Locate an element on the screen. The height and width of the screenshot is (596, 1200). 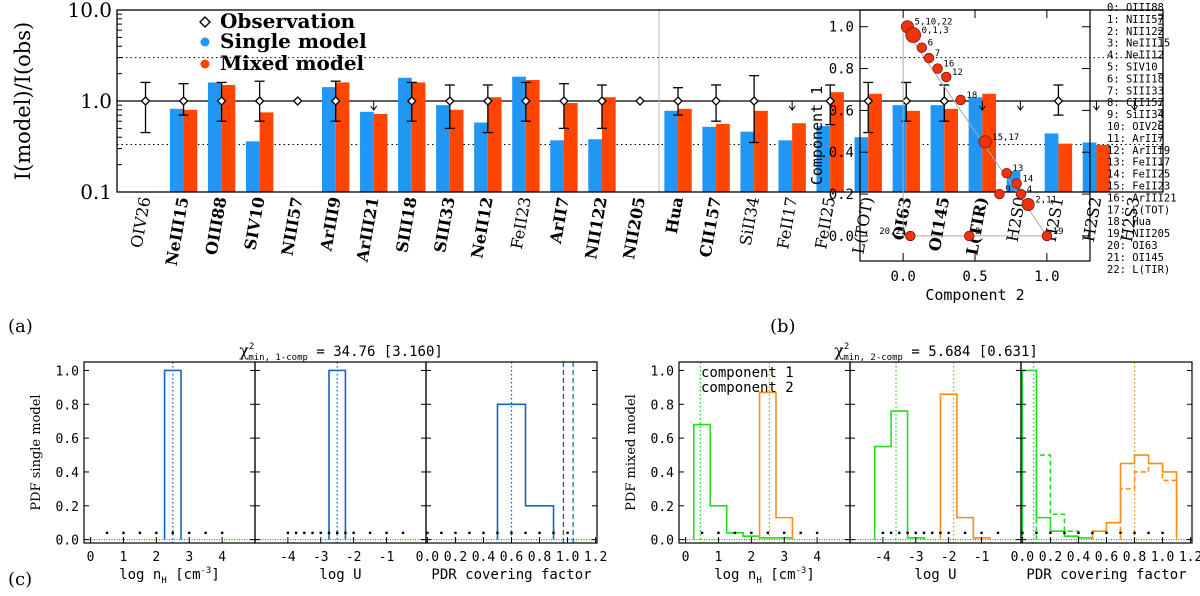
x-axis-label: log U is located at coordinates (340, 575).